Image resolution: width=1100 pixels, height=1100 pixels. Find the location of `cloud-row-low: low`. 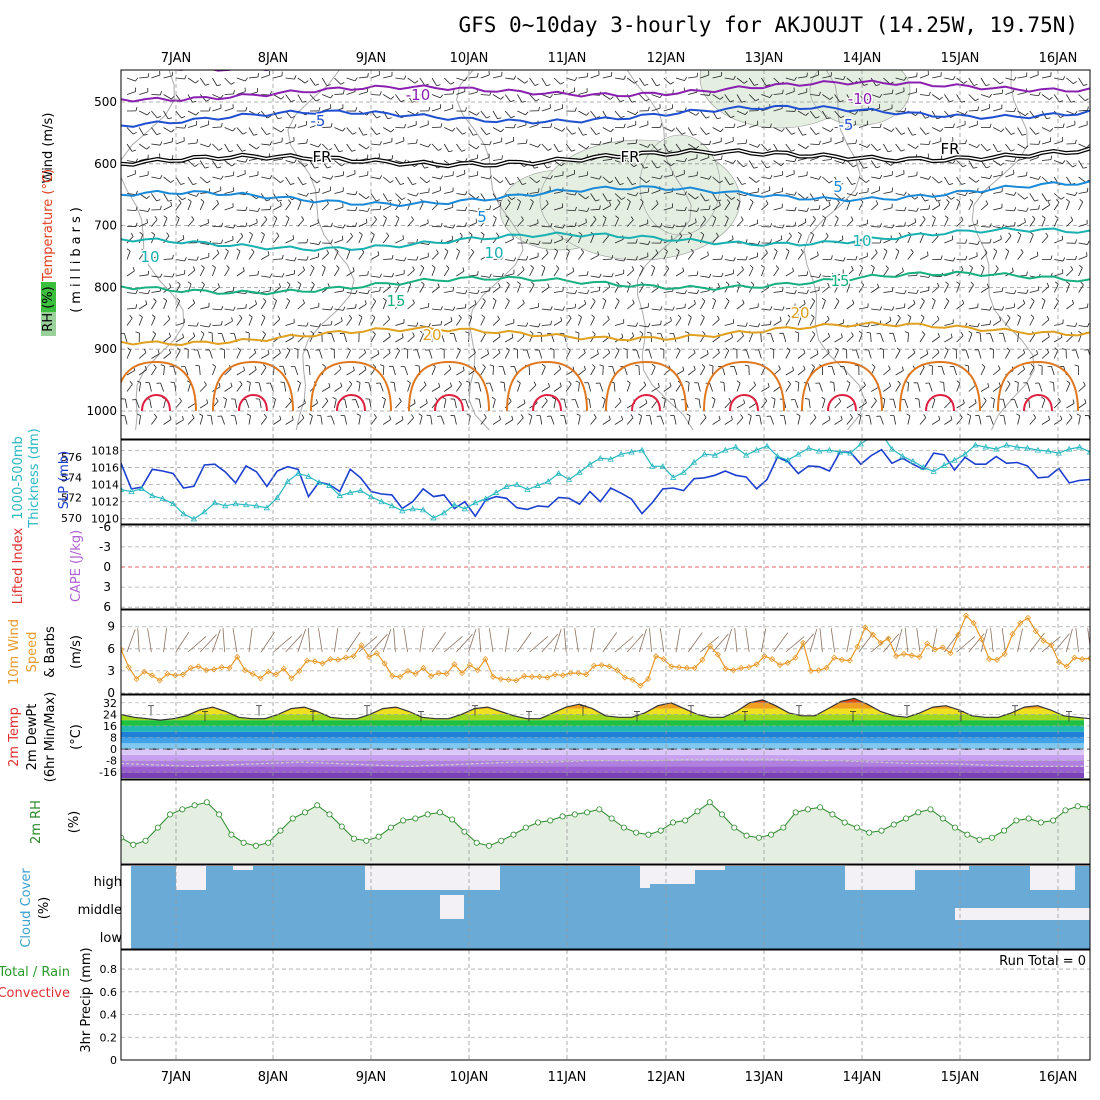

cloud-row-low: low is located at coordinates (111, 938).